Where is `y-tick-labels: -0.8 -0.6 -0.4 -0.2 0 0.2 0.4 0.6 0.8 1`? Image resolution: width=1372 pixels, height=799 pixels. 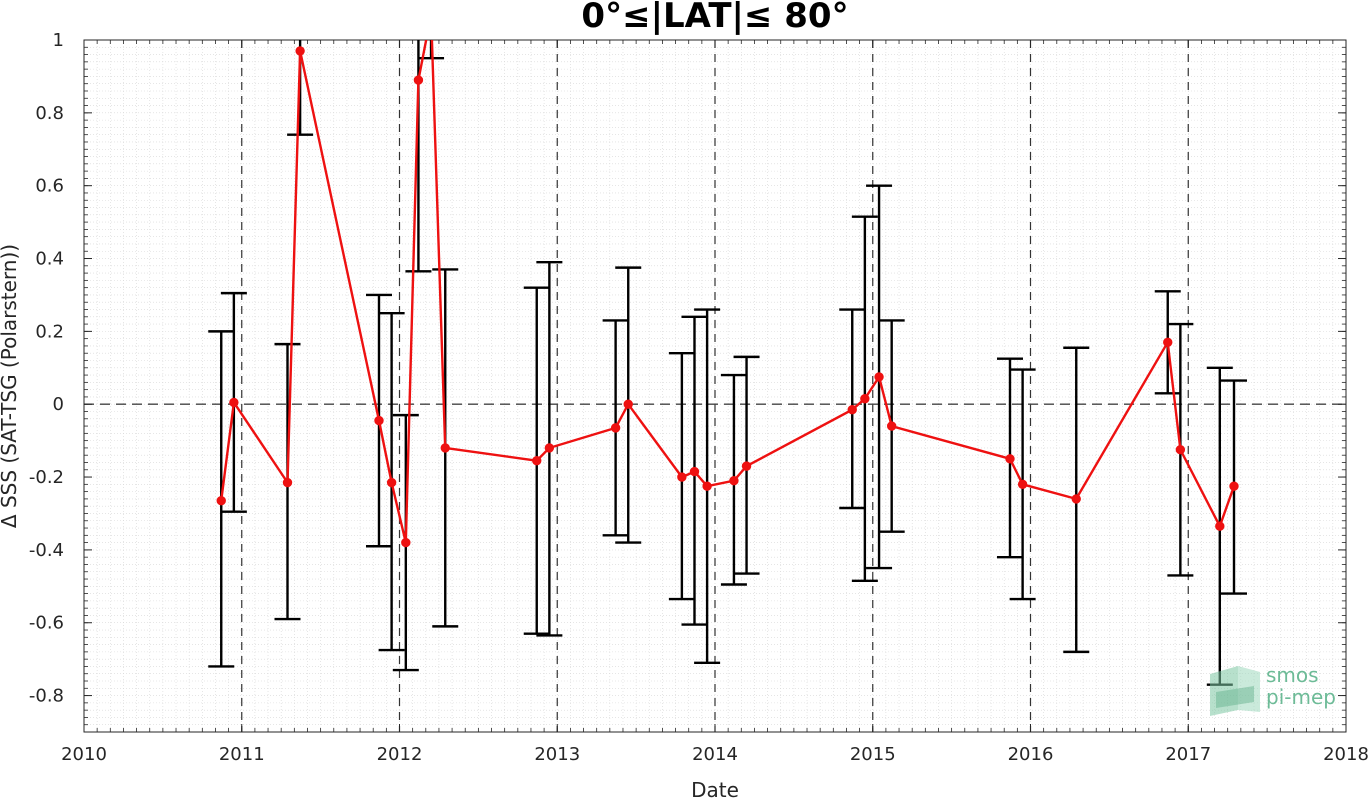
y-tick-labels: -0.8 -0.6 -0.4 -0.2 0 0.2 0.4 0.6 0.8 1 is located at coordinates (46, 368).